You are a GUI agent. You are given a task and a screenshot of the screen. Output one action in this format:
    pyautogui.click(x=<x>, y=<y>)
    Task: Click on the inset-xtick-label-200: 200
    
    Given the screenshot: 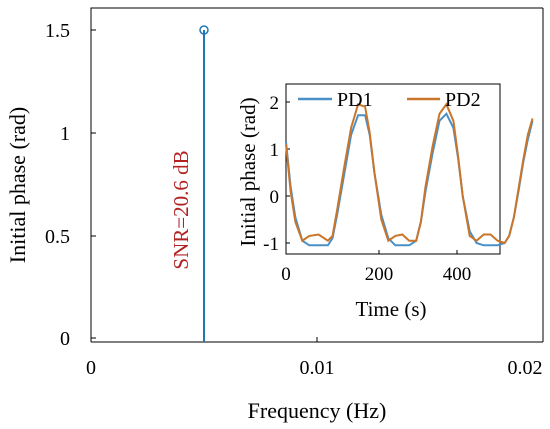 What is the action you would take?
    pyautogui.click(x=379, y=274)
    